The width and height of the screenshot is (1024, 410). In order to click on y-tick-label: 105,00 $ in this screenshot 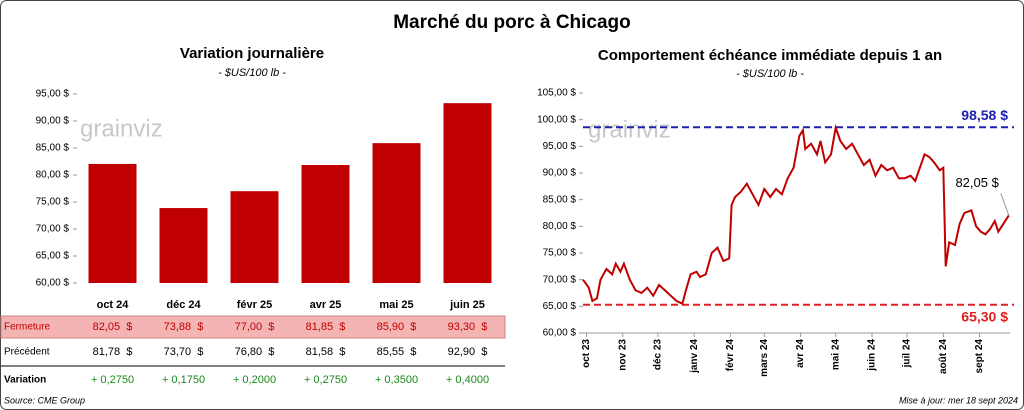, I will do `click(556, 93)`.